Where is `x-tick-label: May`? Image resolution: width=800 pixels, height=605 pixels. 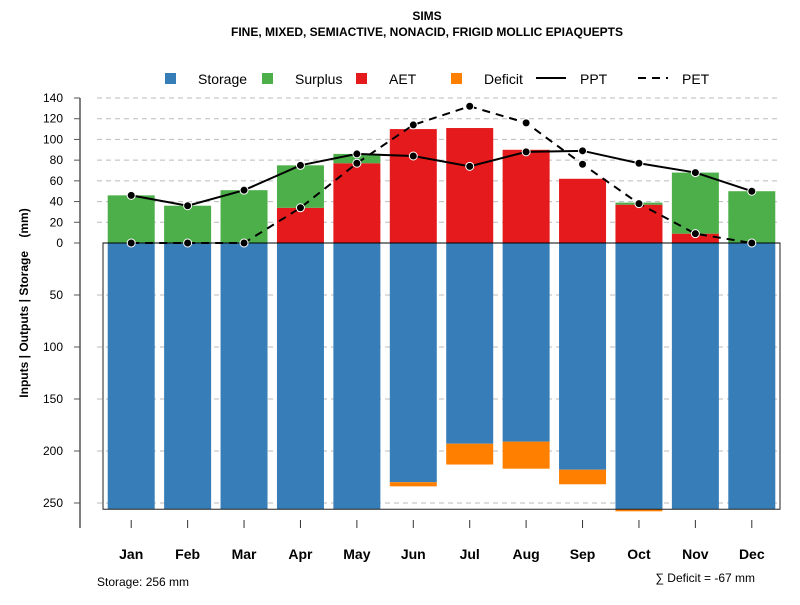 x-tick-label: May is located at coordinates (356, 554).